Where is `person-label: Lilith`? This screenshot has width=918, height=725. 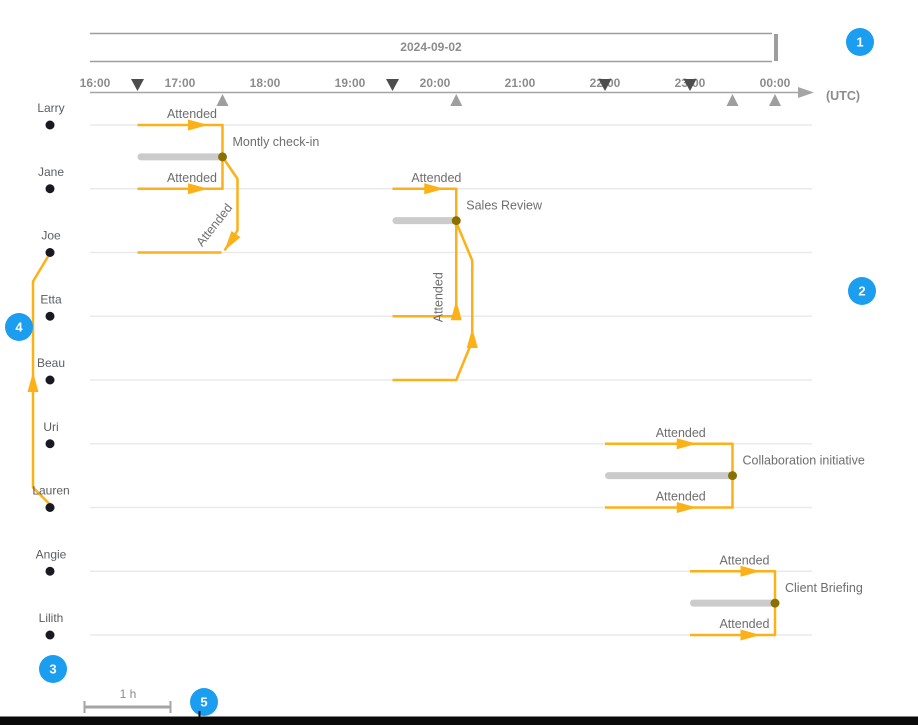 person-label: Lilith is located at coordinates (51, 618).